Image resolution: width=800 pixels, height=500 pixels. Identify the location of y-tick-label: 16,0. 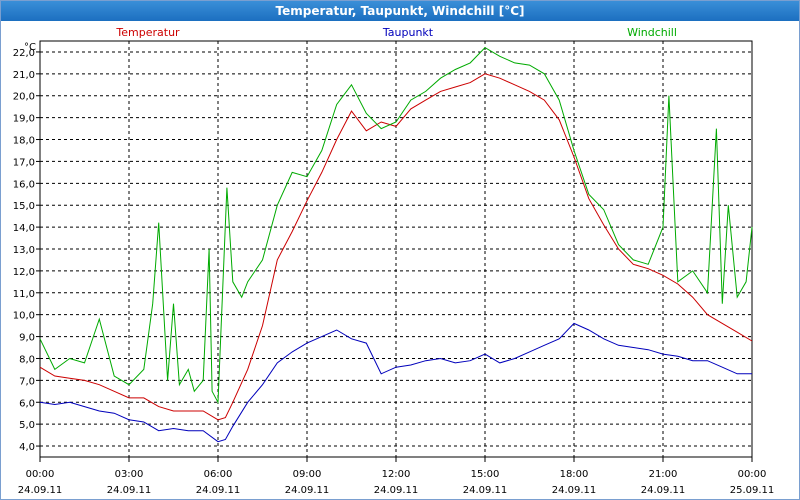
(24, 184).